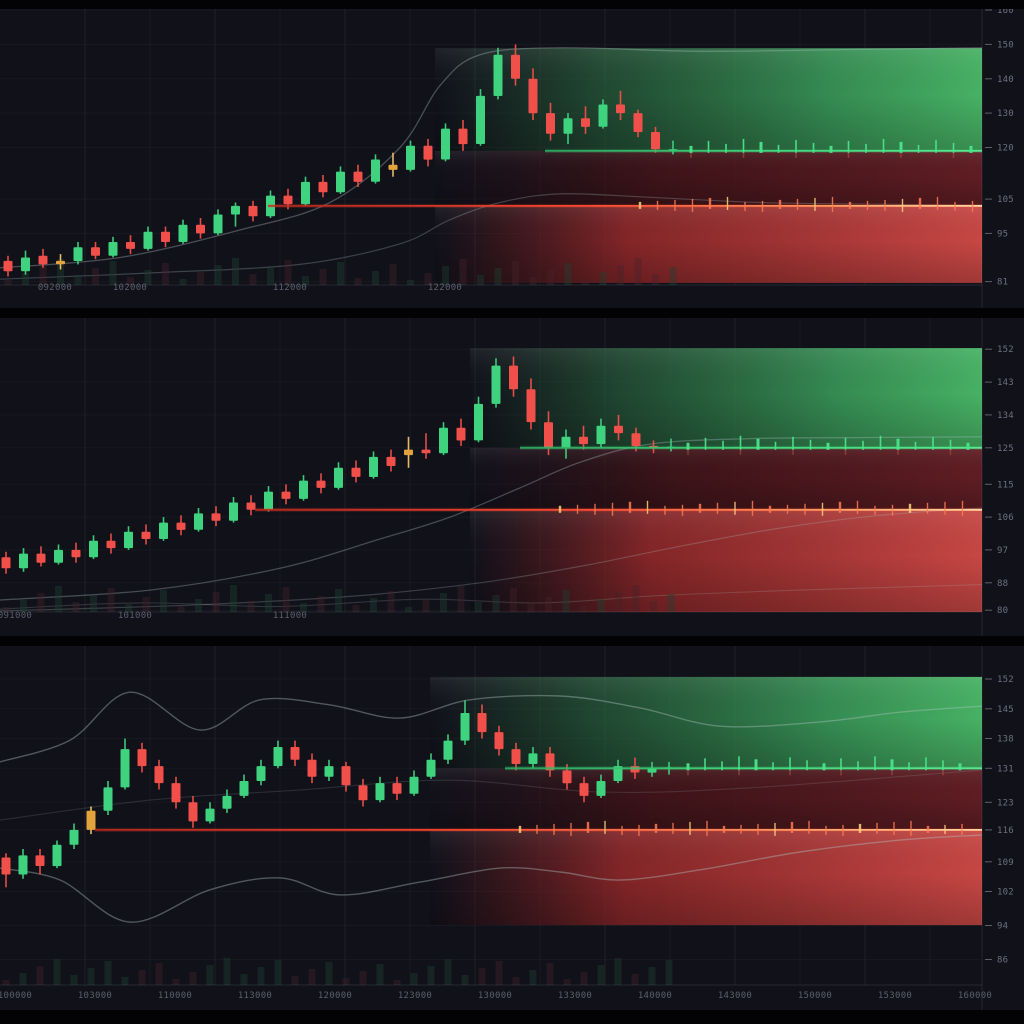 The height and width of the screenshot is (1024, 1024). I want to click on x-axis-label: 110000, so click(175, 996).